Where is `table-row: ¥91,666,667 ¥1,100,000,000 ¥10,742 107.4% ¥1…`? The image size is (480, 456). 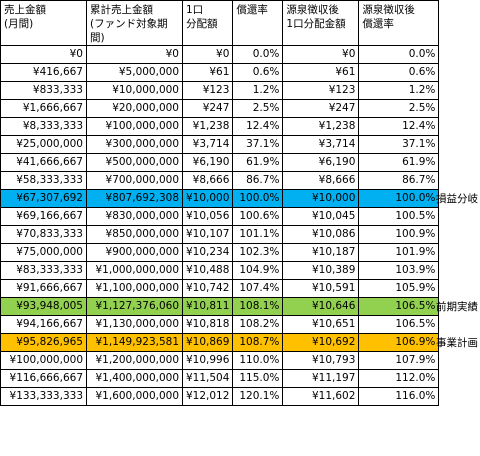
table-row: ¥91,666,667 ¥1,100,000,000 ¥10,742 107.4% ¥1… is located at coordinates (220, 288).